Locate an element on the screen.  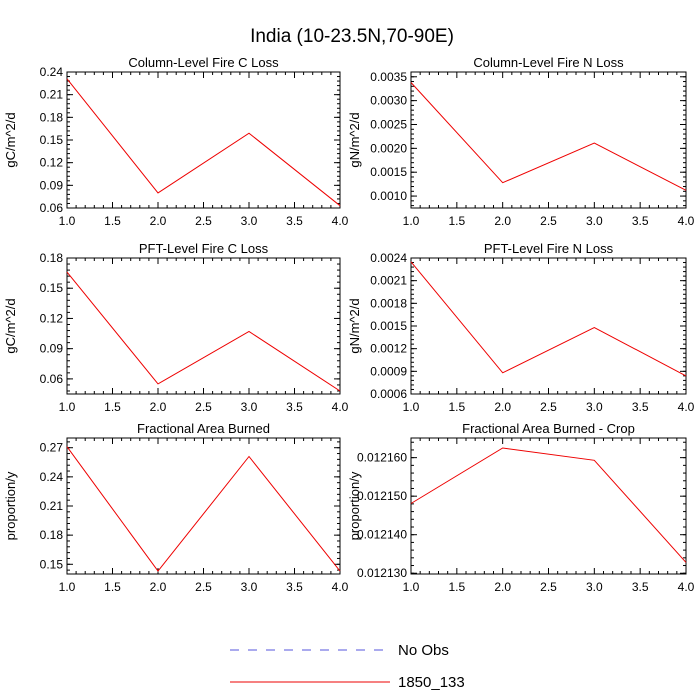
y-tick-label: 0.012130 is located at coordinates (382, 573).